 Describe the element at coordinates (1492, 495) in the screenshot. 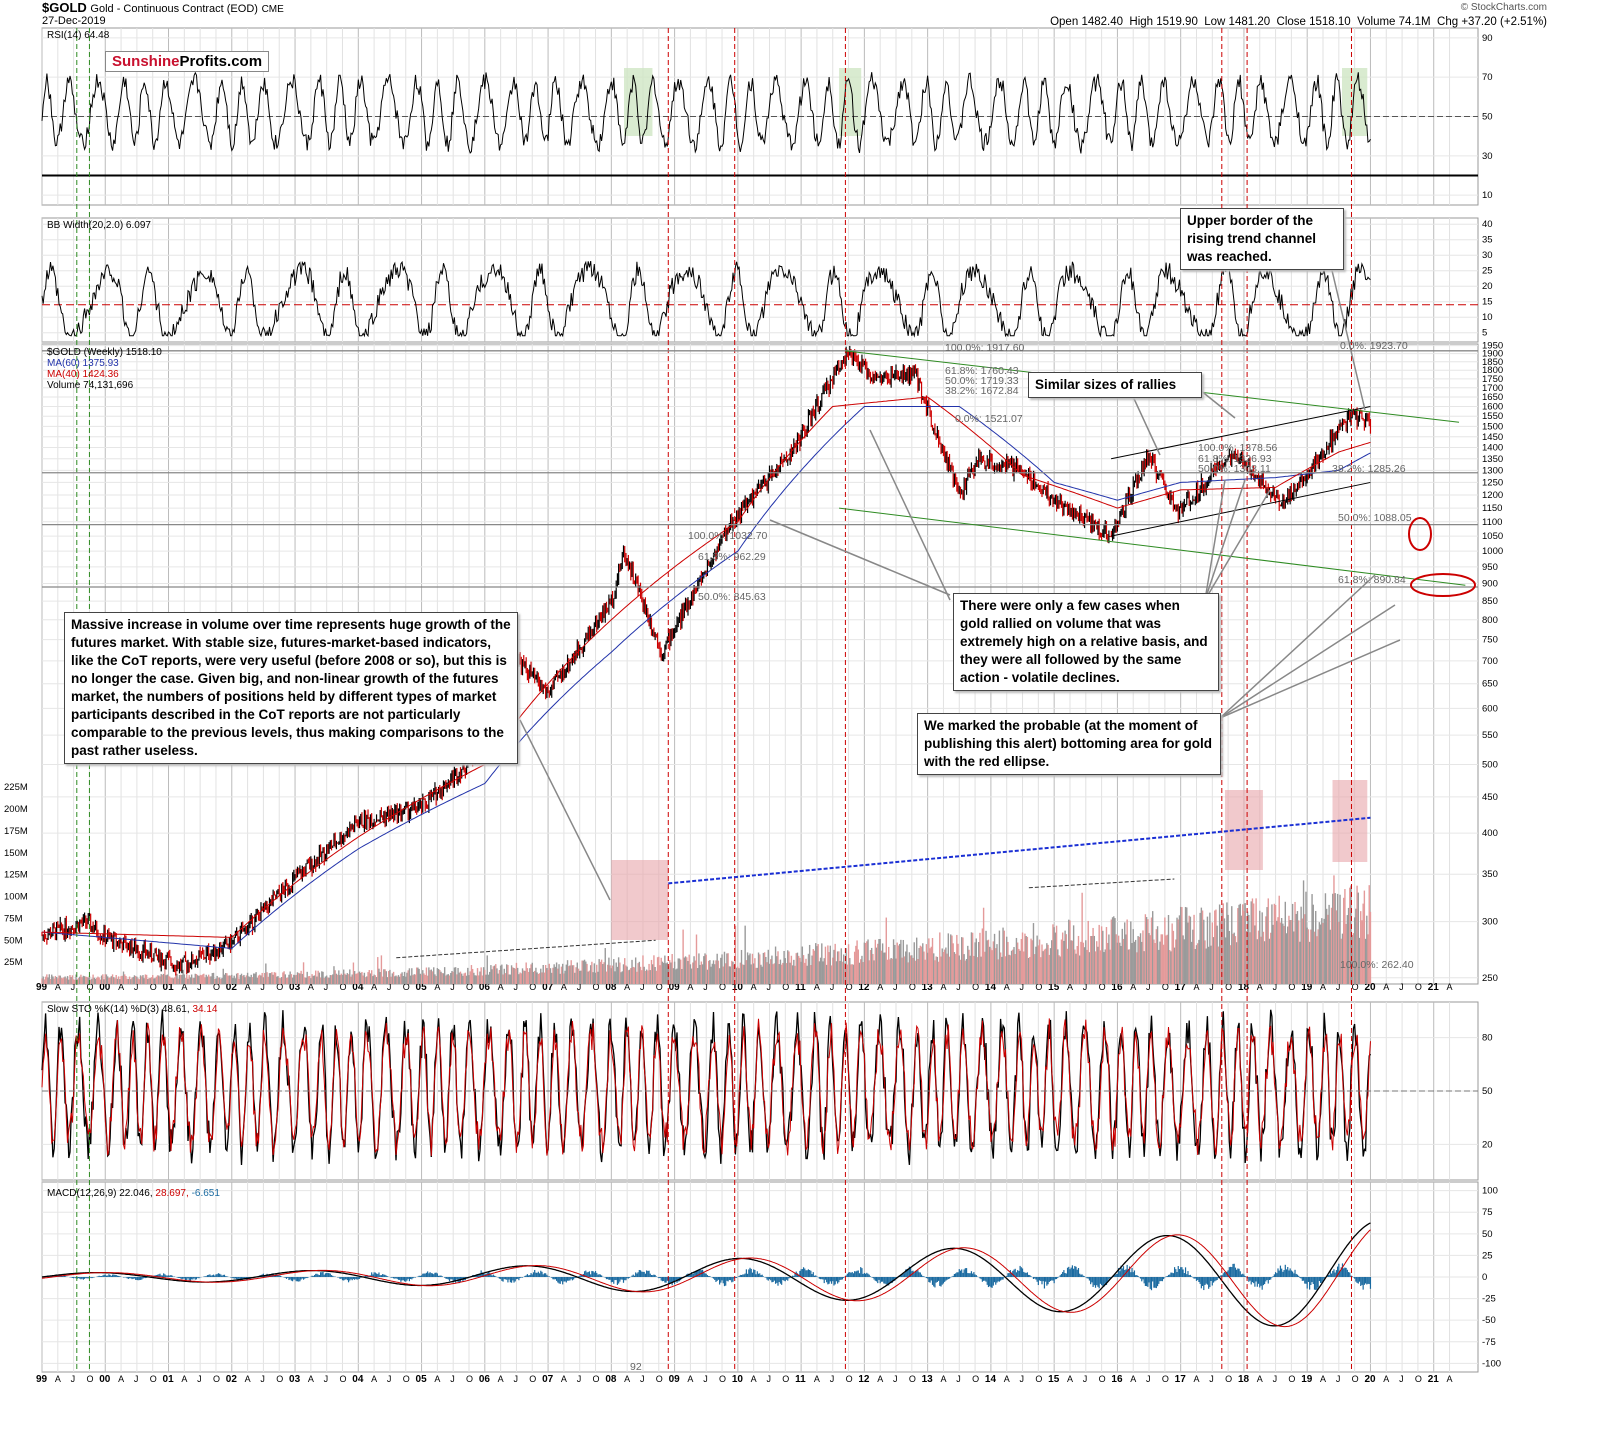

I see `price-axis-tick: 1200` at that location.